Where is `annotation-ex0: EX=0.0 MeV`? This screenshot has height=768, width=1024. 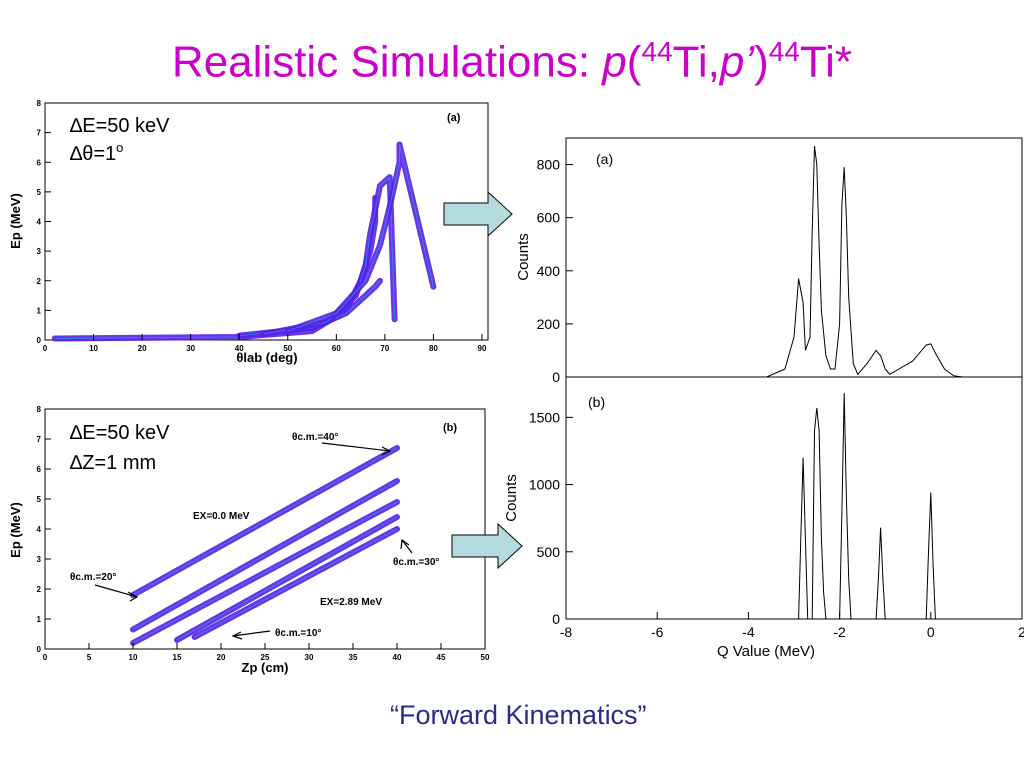
annotation-ex0: EX=0.0 MeV is located at coordinates (221, 516).